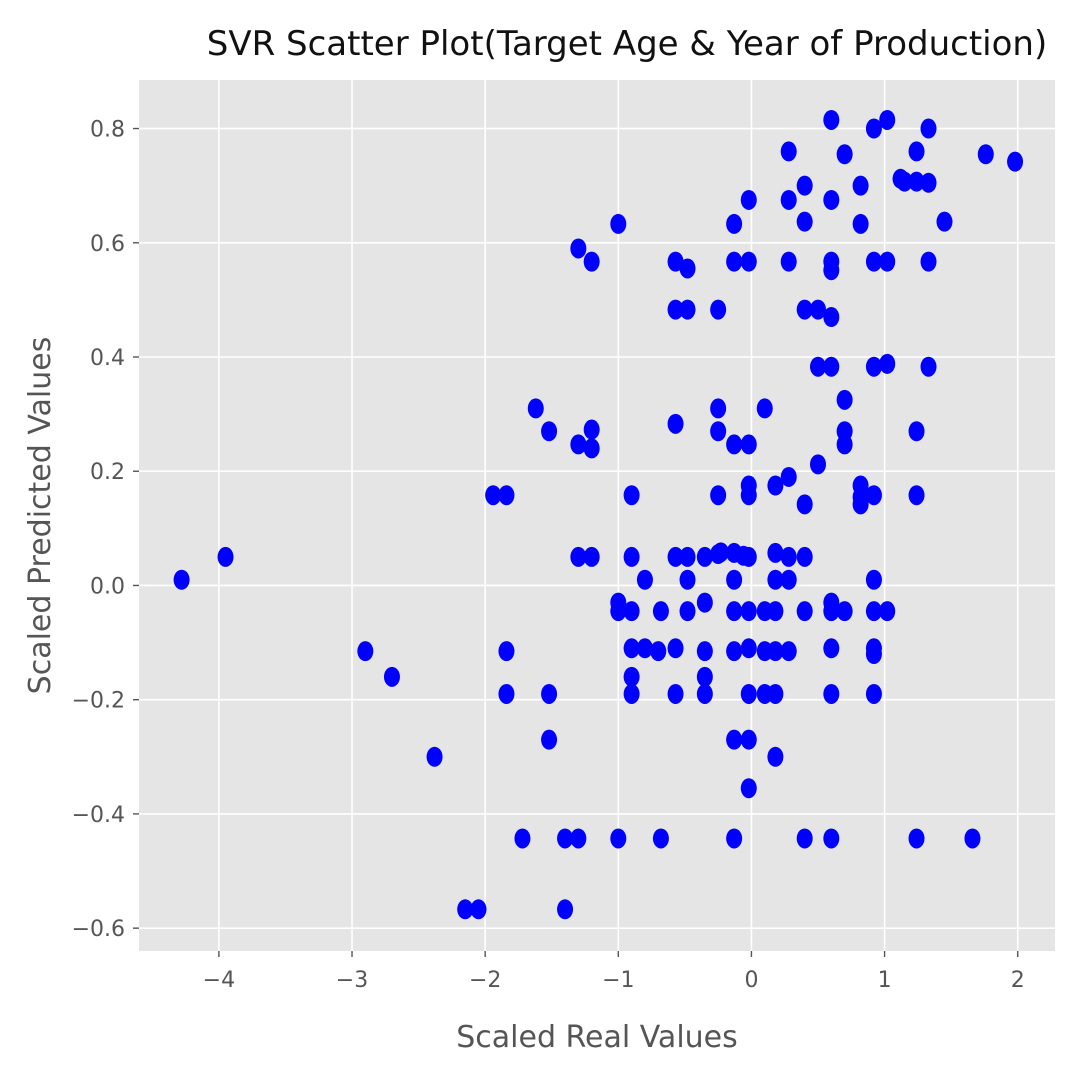 Image resolution: width=1080 pixels, height=1085 pixels. I want to click on x-tick-label: 0, so click(751, 980).